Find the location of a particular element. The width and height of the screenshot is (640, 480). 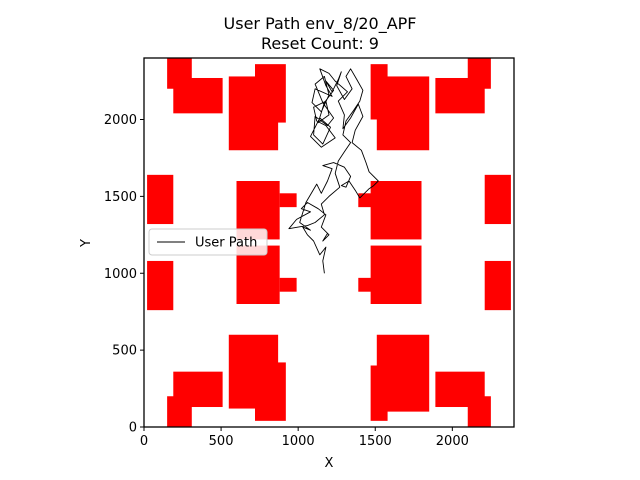

series-line-user-path is located at coordinates (333, 171).